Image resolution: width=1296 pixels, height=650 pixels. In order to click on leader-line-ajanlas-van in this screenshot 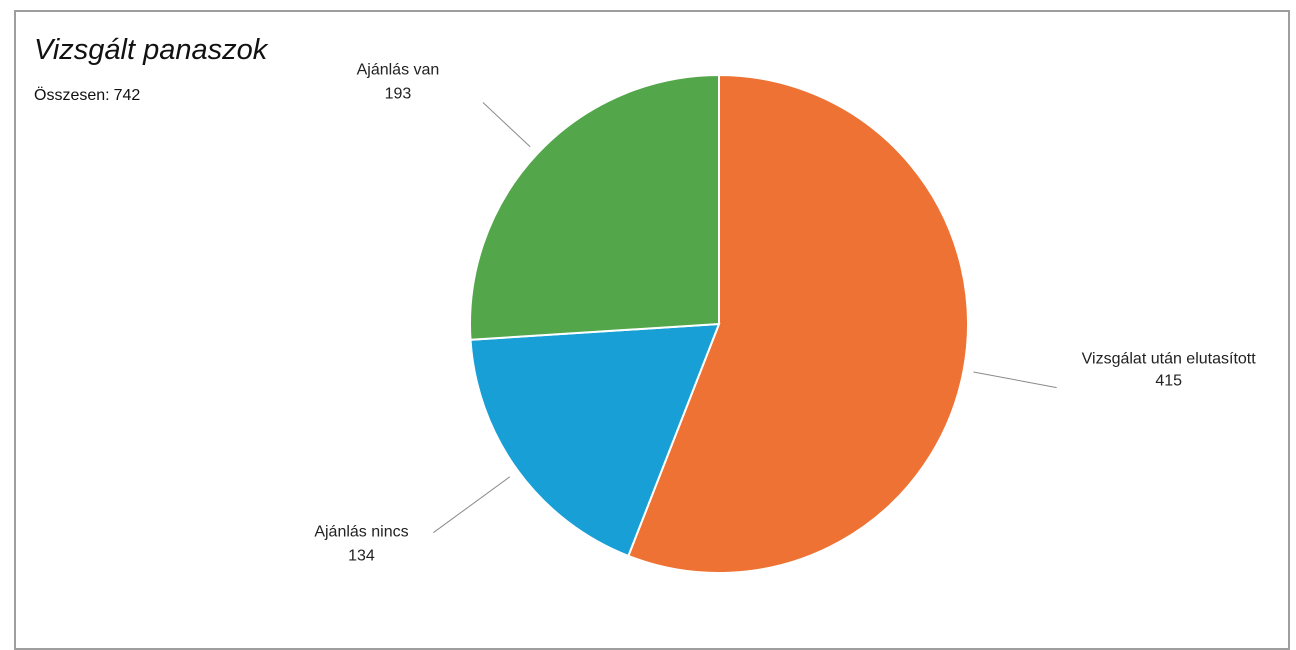, I will do `click(506, 125)`.